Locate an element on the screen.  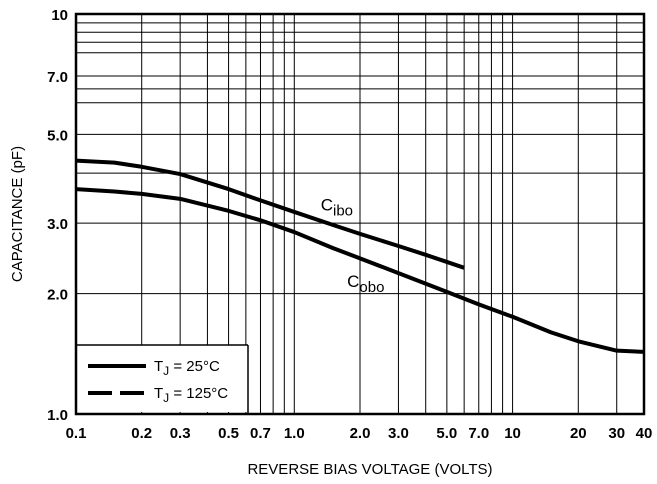
series-line-cibo is located at coordinates (270, 214).